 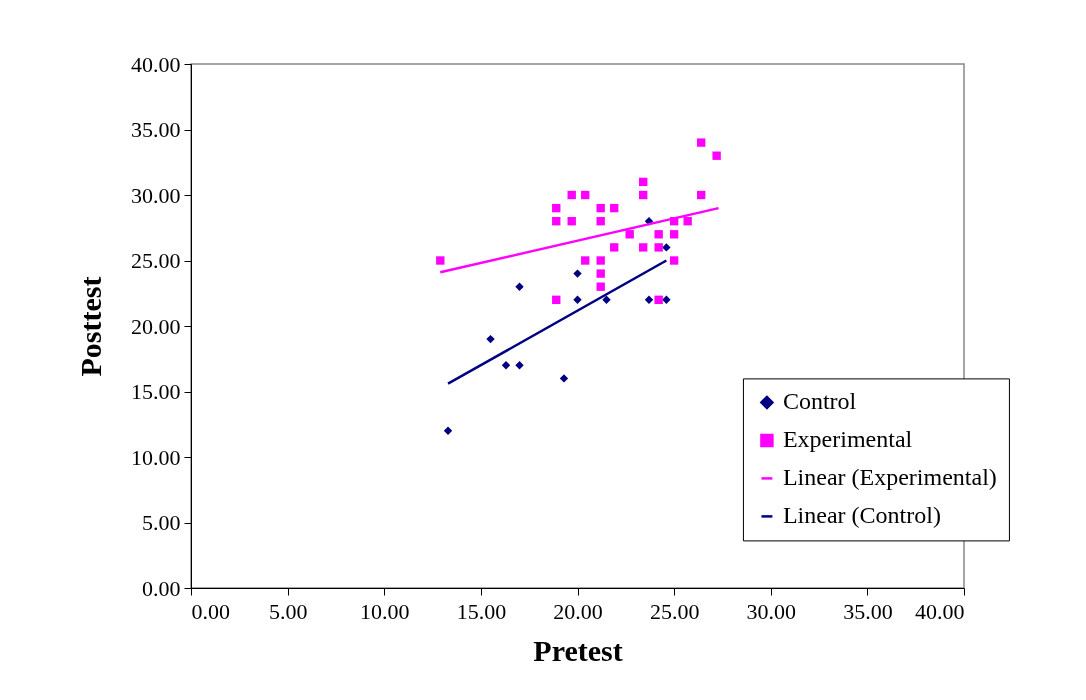 I want to click on y-tick-label: 5.00, so click(x=161, y=522).